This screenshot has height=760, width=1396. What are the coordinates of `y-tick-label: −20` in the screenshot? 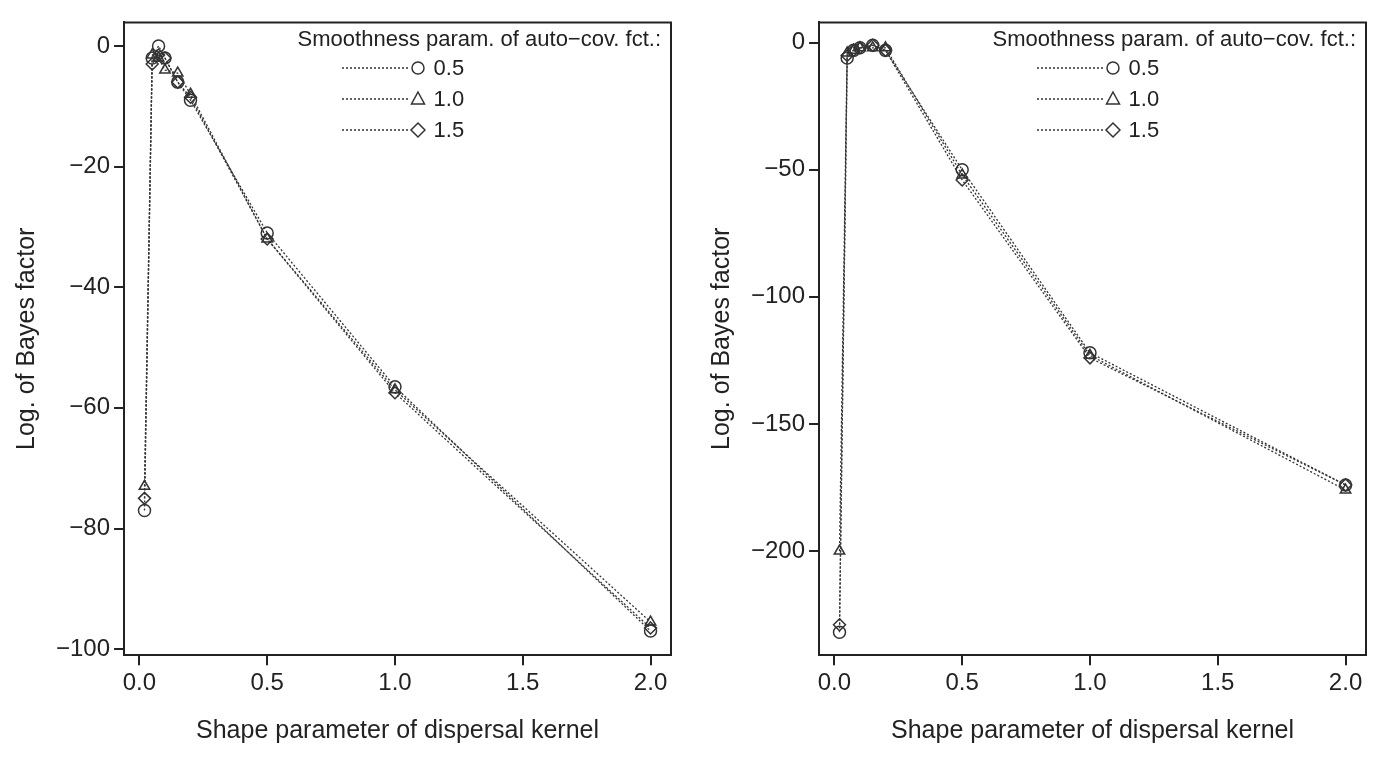 It's located at (90, 165).